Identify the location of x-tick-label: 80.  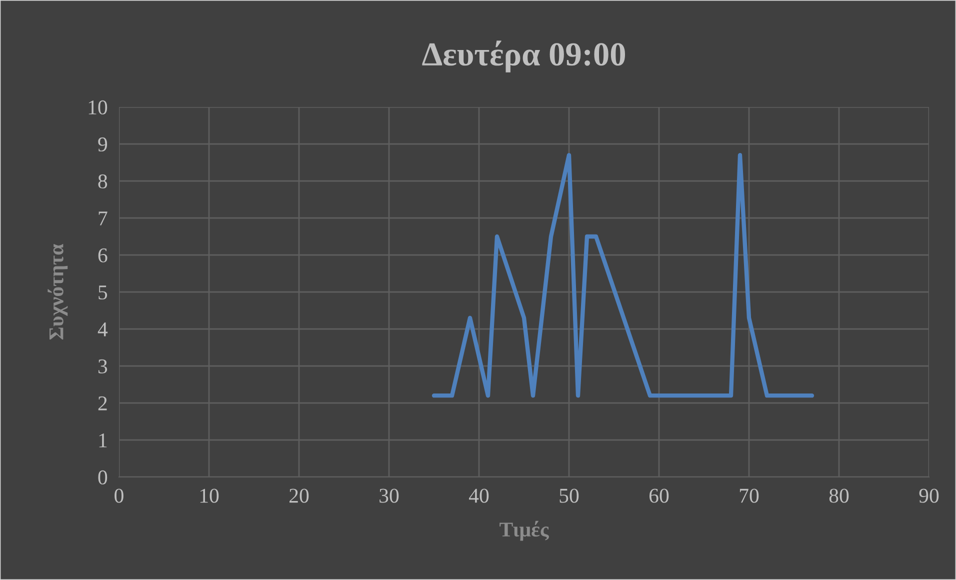
(839, 495).